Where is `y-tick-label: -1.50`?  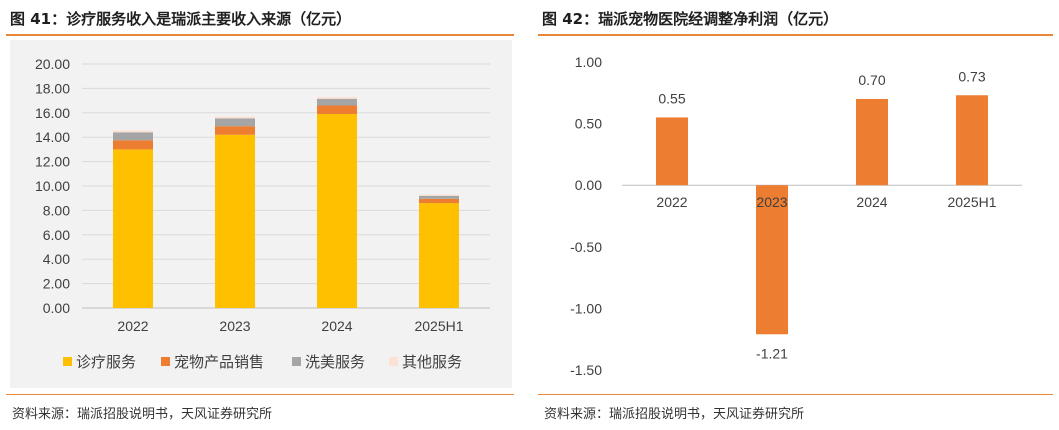
y-tick-label: -1.50 is located at coordinates (586, 370).